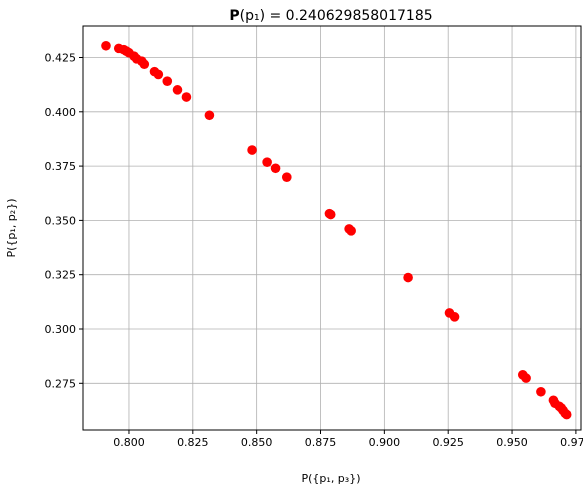  Describe the element at coordinates (11, 228) in the screenshot. I see `y-axis-label: P({p₁, p₂})` at that location.